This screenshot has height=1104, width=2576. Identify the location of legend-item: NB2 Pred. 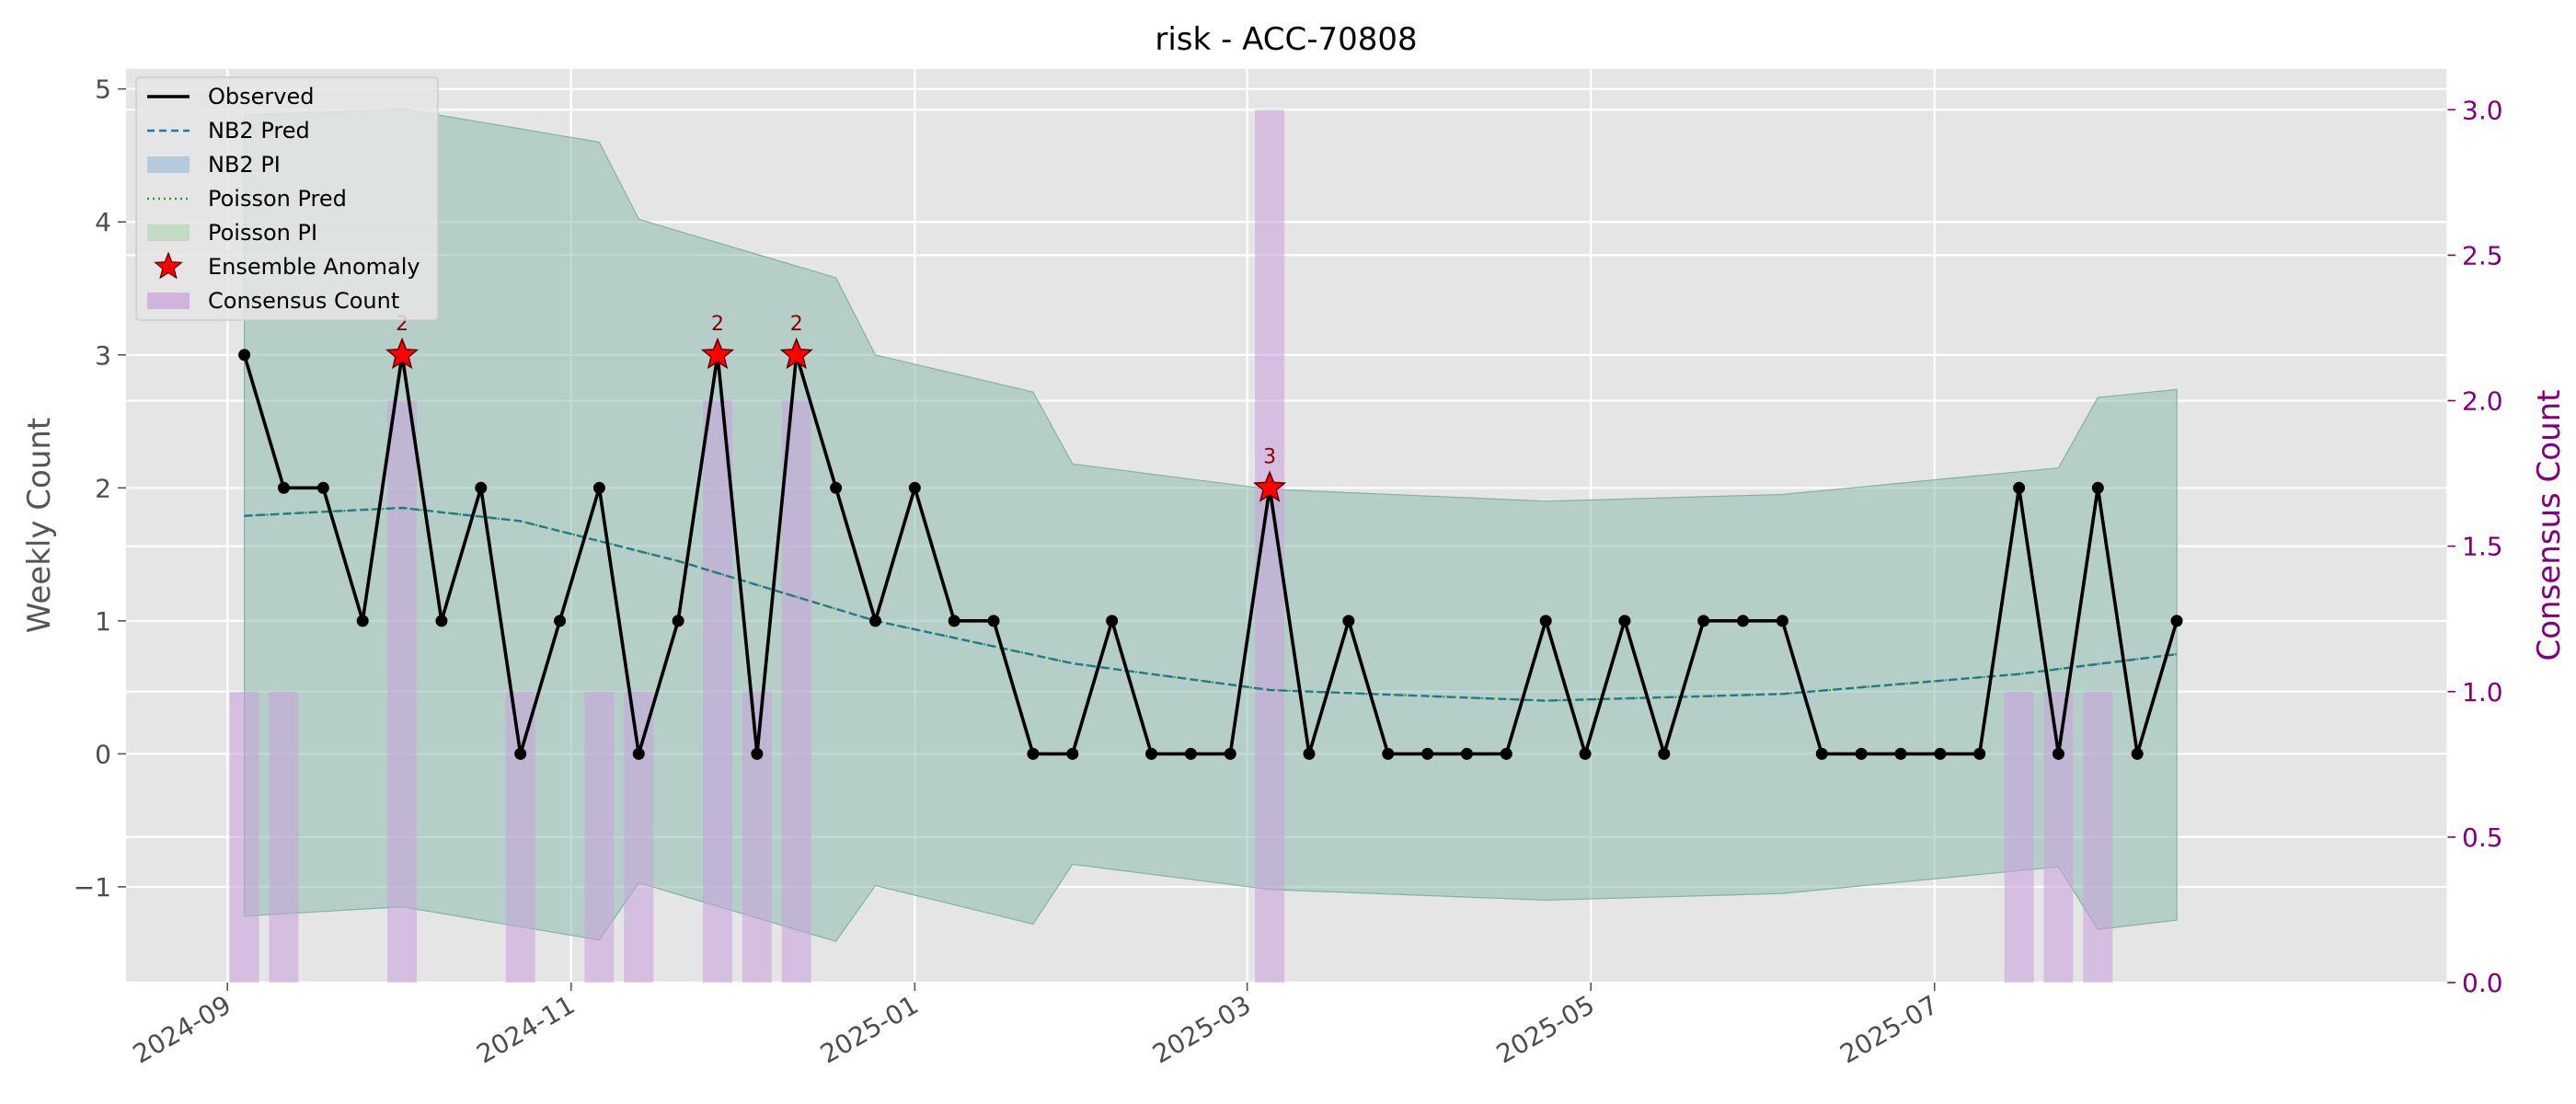
(228, 131).